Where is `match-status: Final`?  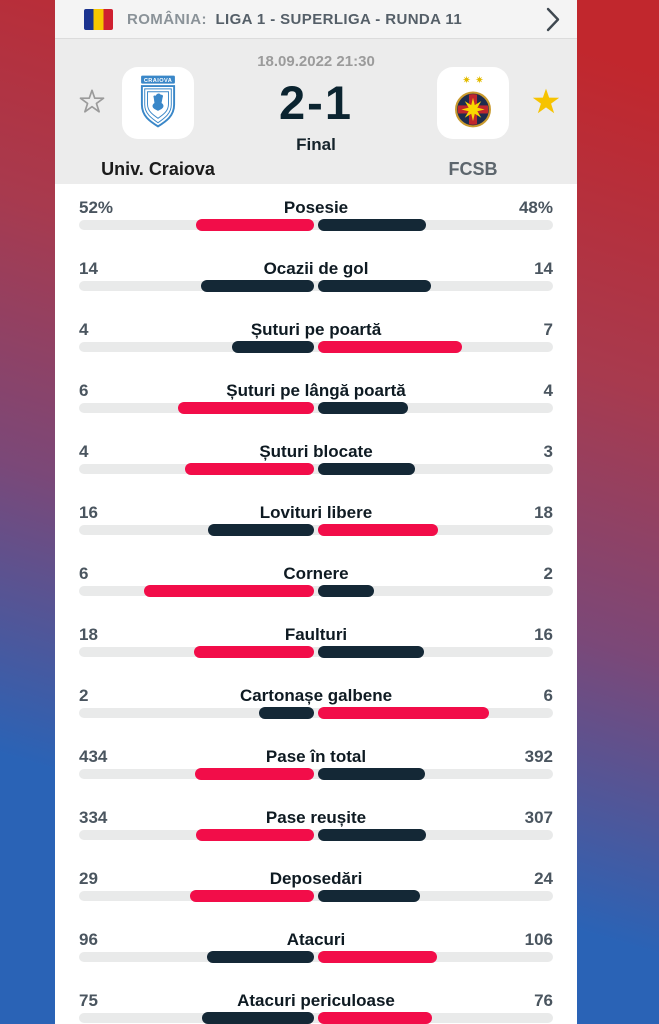 match-status: Final is located at coordinates (316, 144).